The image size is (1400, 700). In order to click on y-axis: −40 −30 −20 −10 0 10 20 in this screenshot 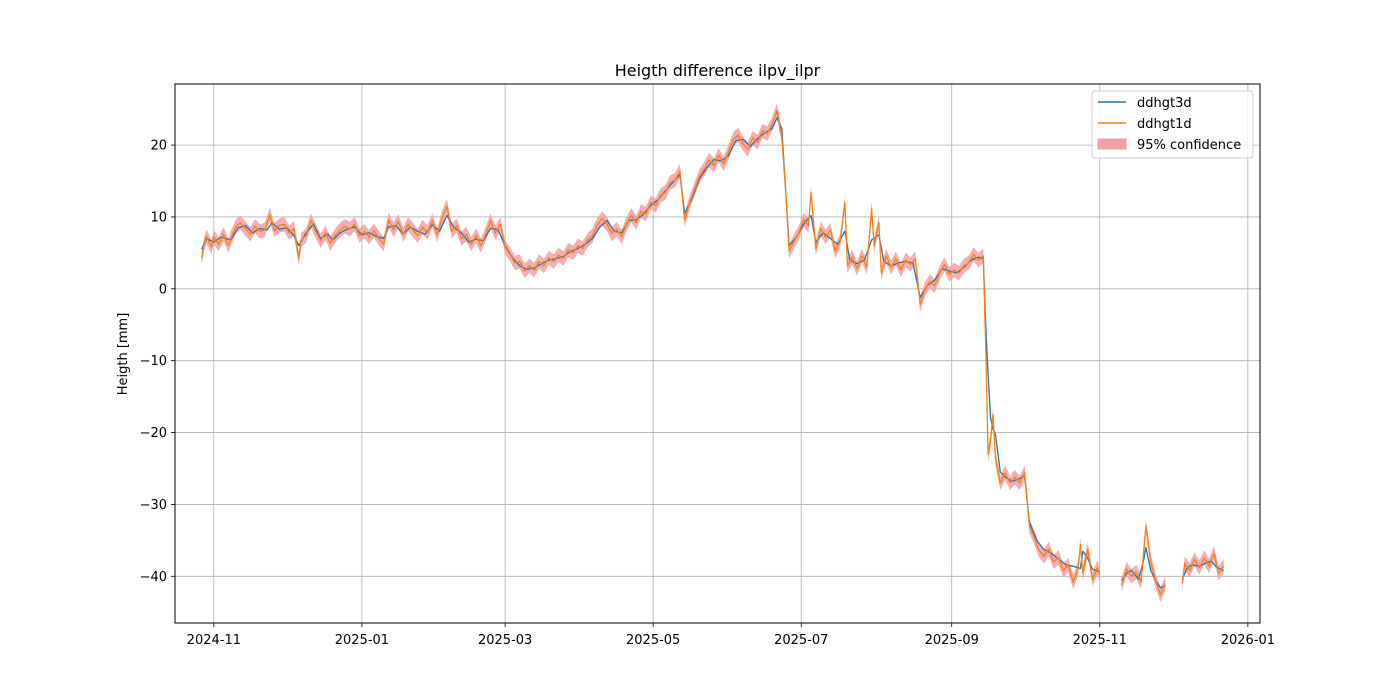, I will do `click(157, 362)`.